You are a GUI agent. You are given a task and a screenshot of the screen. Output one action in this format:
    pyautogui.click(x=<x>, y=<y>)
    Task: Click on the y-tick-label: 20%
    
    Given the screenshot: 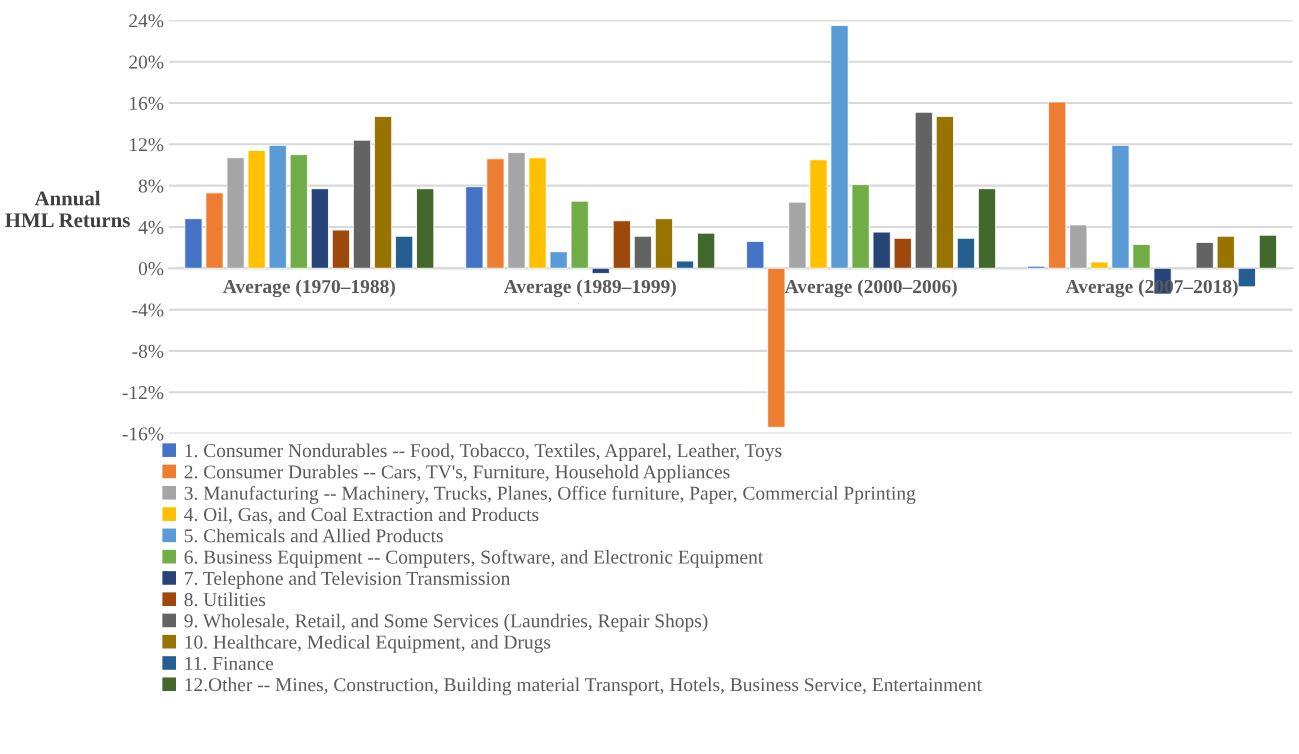 What is the action you would take?
    pyautogui.click(x=146, y=62)
    